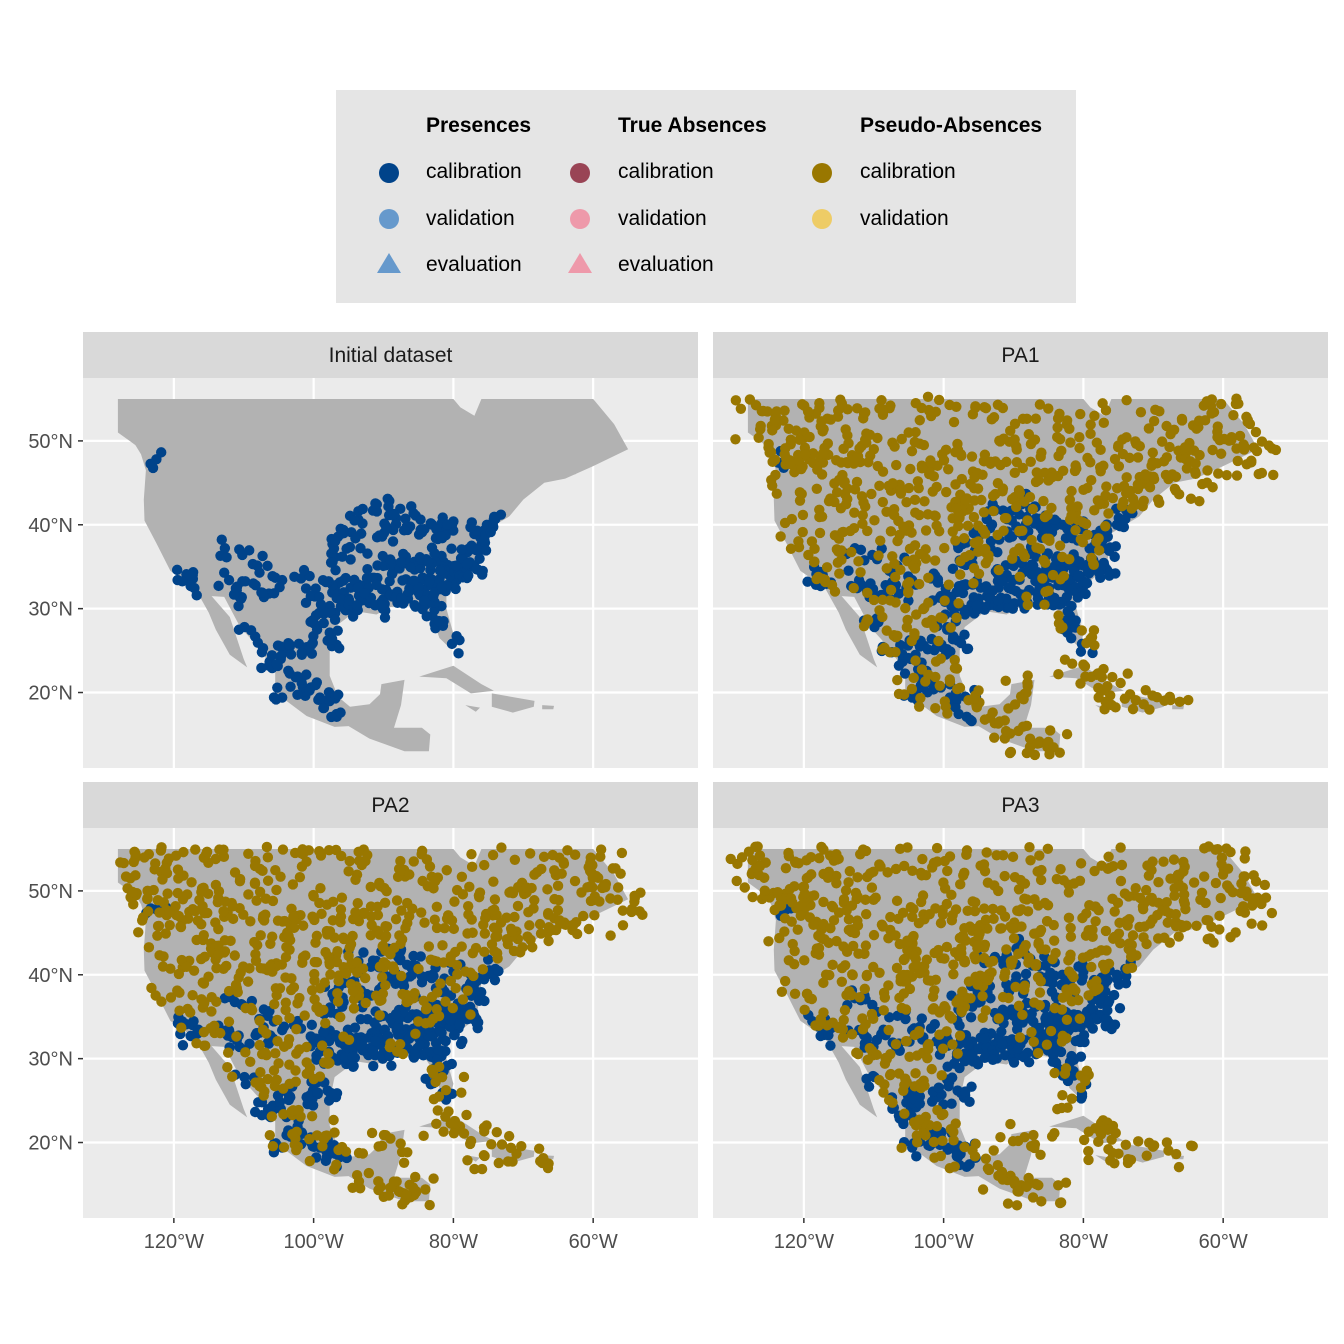 This screenshot has width=1344, height=1344. Describe the element at coordinates (1020, 355) in the screenshot. I see `facet-strip` at that location.